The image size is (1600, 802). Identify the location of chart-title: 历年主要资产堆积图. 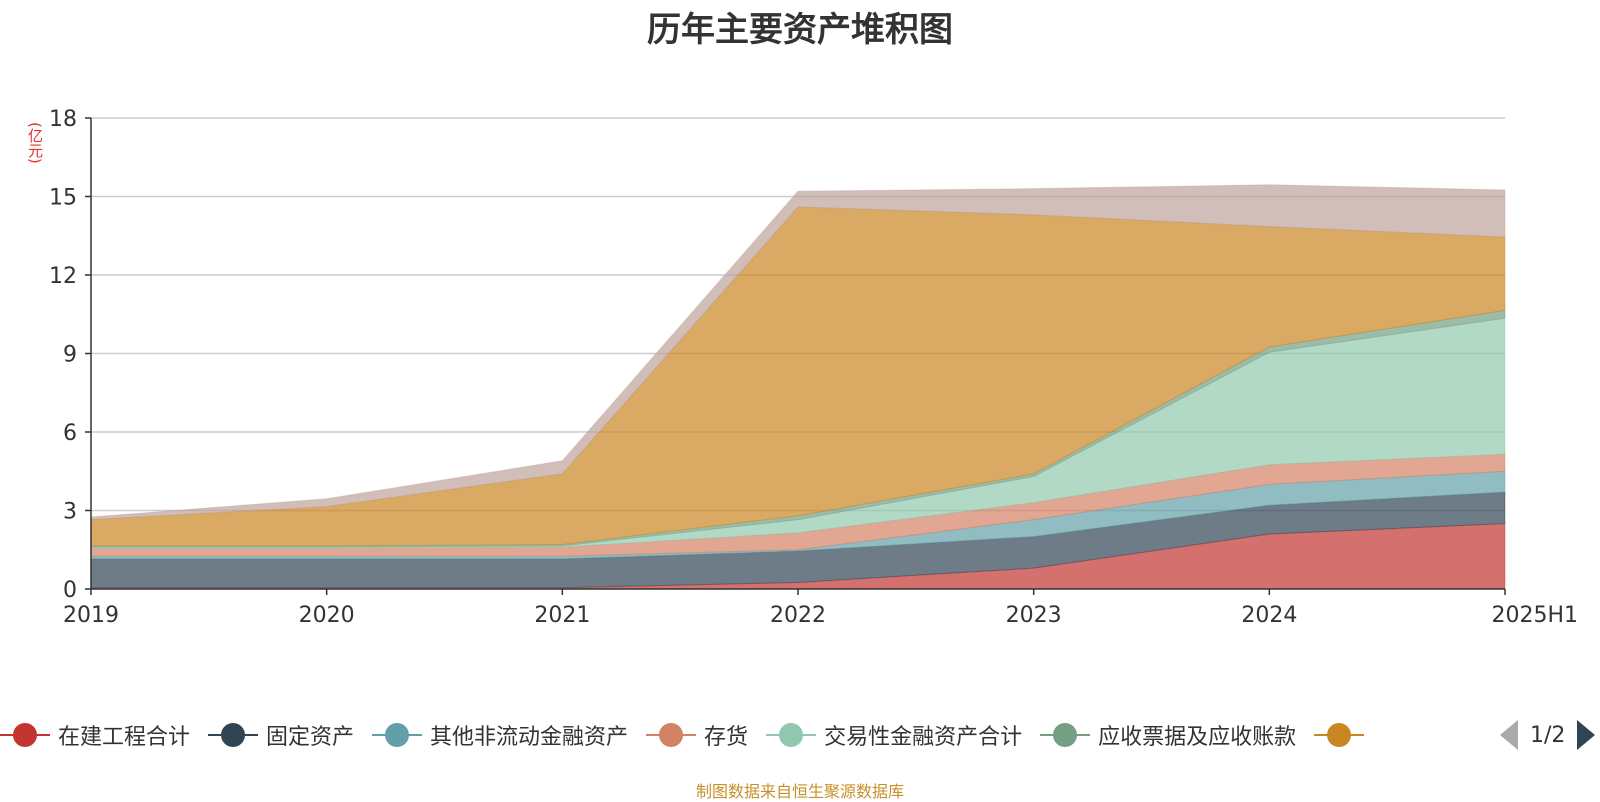
(800, 30).